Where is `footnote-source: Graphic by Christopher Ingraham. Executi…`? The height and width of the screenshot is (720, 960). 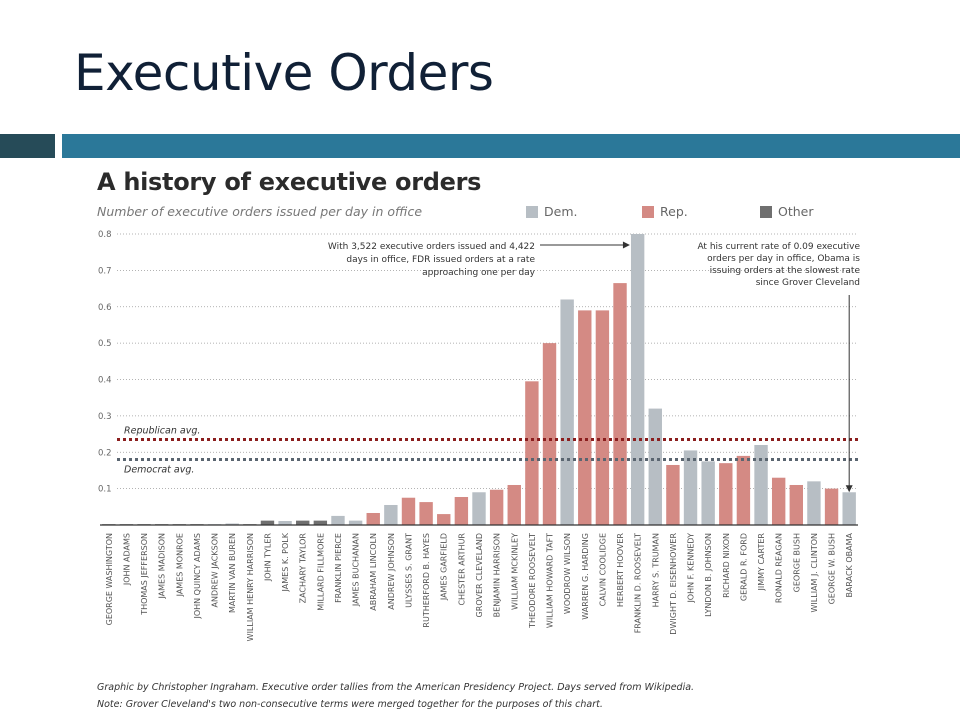
footnote-source: Graphic by Christopher Ingraham. Executi… is located at coordinates (396, 687).